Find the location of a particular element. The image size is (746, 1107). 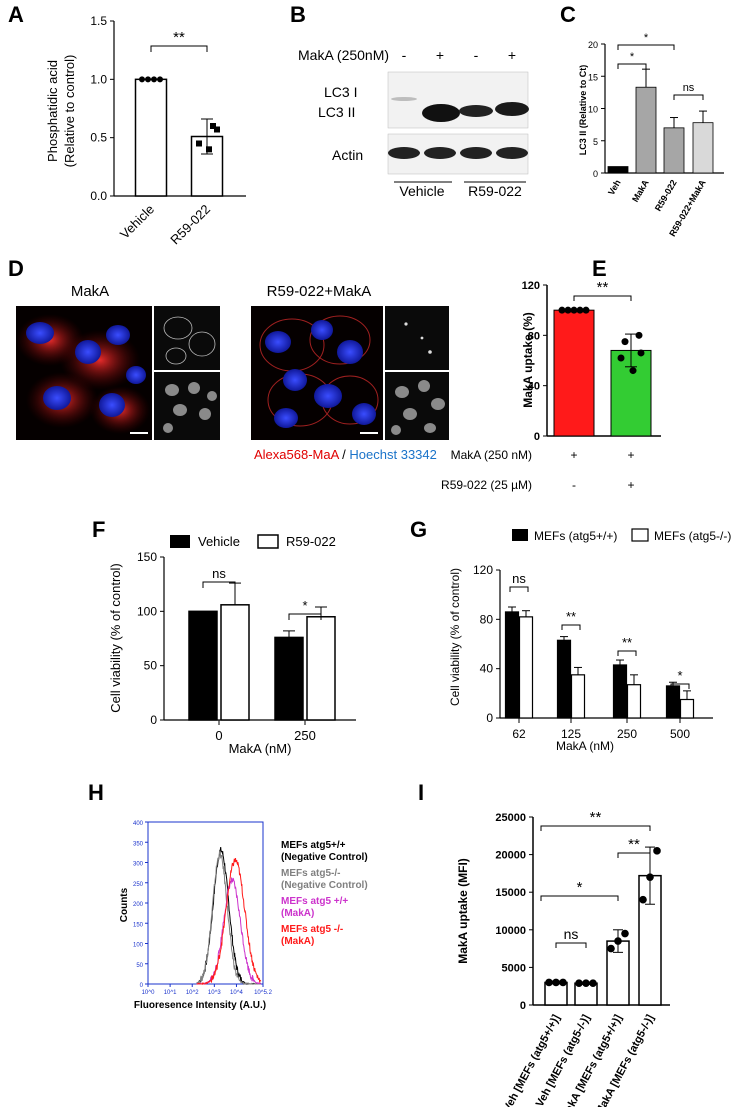

i-xtick-label-3: MakA [MEFs (atg5-/-)] is located at coordinates (624, 1059).